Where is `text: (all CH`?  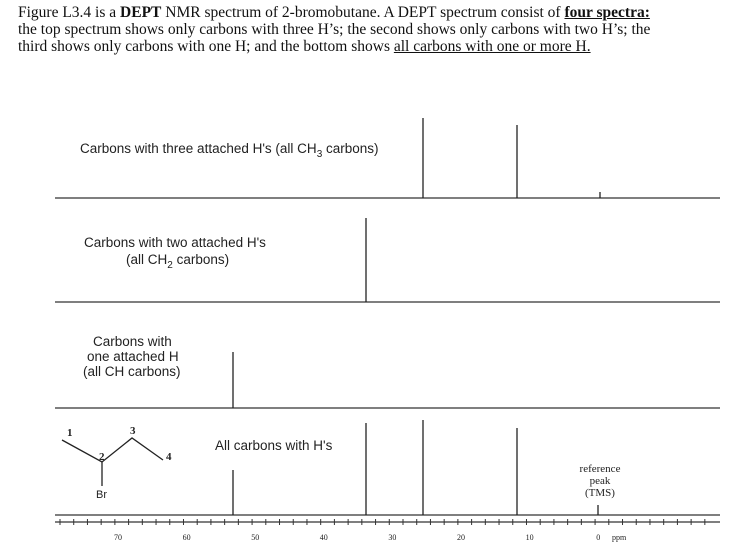
text: (all CH is located at coordinates (146, 259).